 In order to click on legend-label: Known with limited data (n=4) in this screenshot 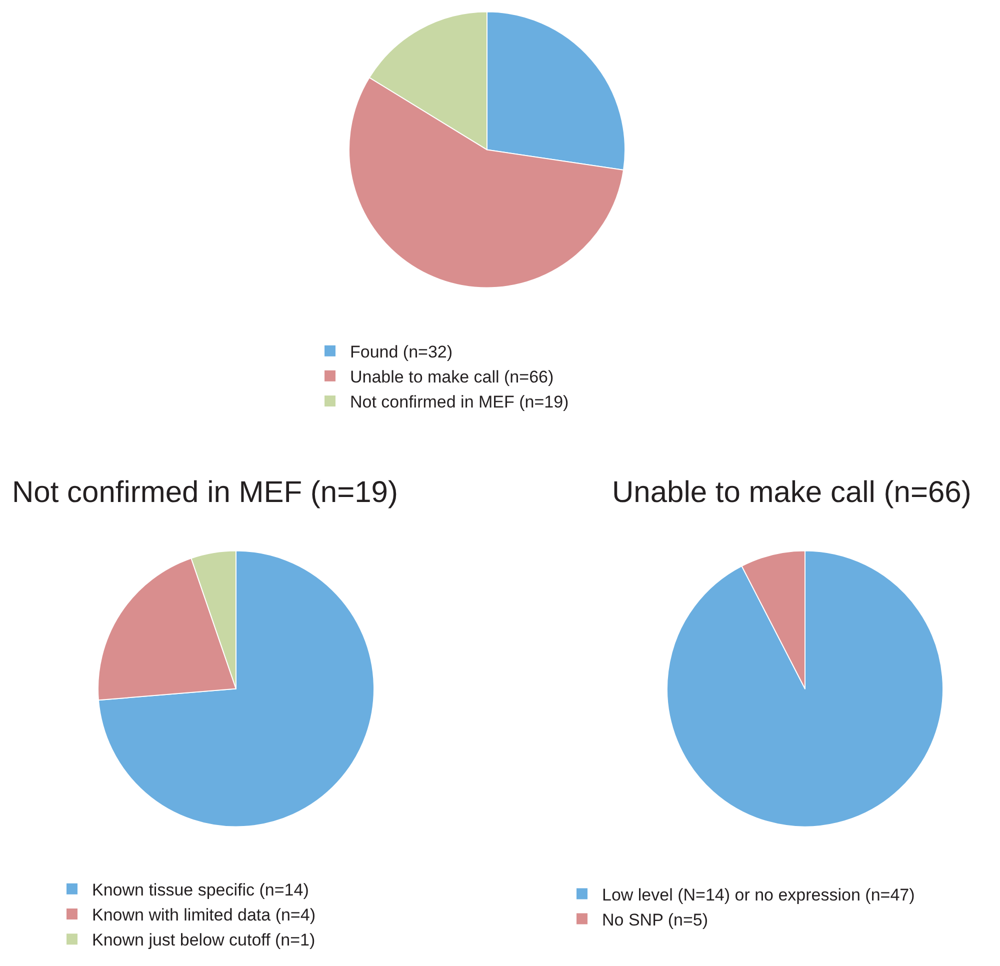, I will do `click(204, 915)`.